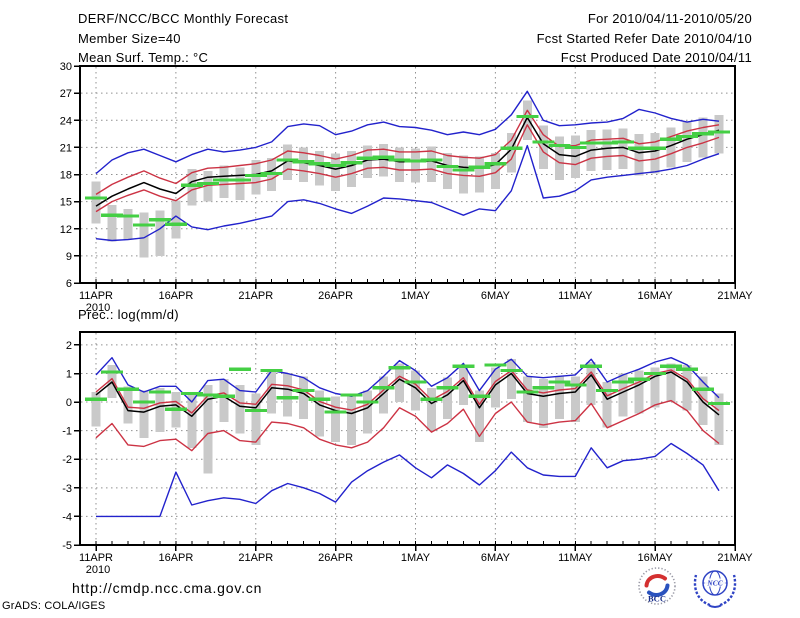  Describe the element at coordinates (735, 296) in the screenshot. I see `x-tick-label: 21MAY` at that location.